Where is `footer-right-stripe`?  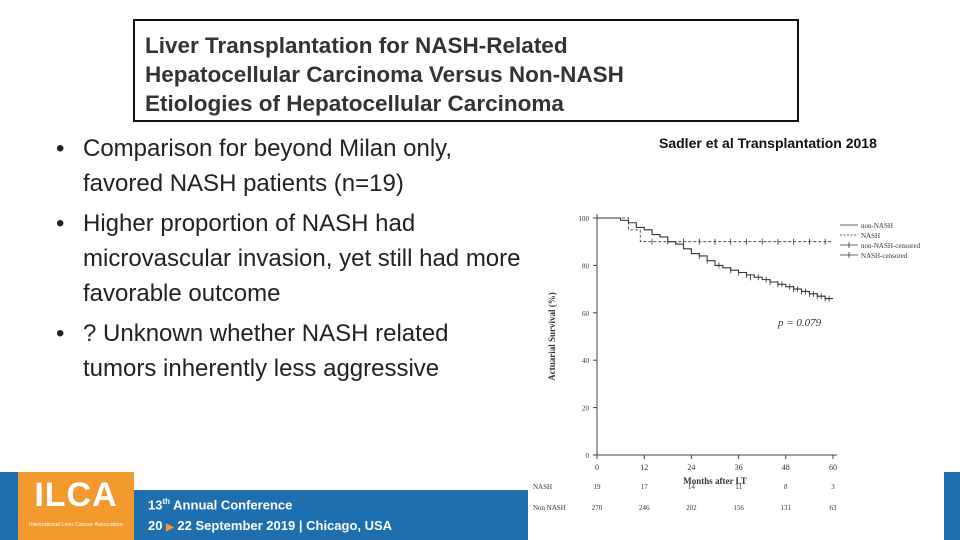 footer-right-stripe is located at coordinates (952, 506).